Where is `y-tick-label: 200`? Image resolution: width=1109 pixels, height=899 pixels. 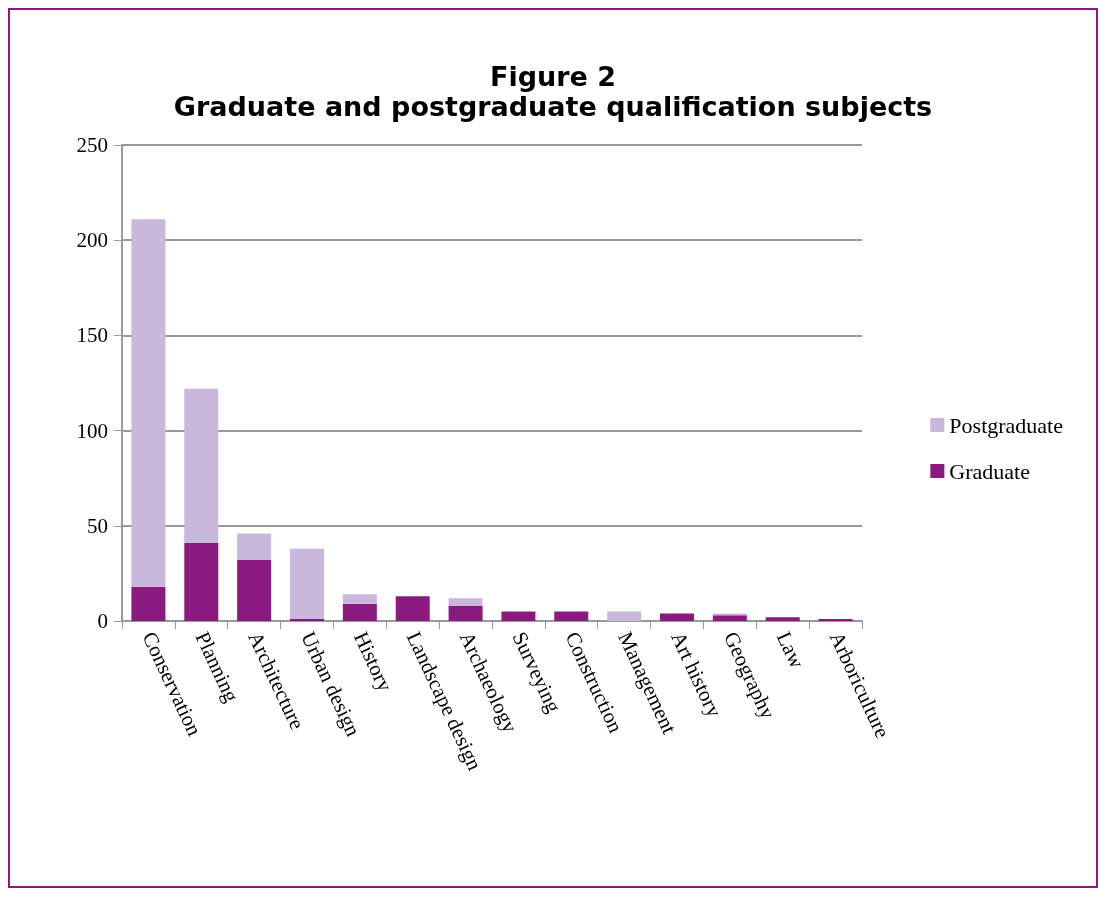 y-tick-label: 200 is located at coordinates (92, 240).